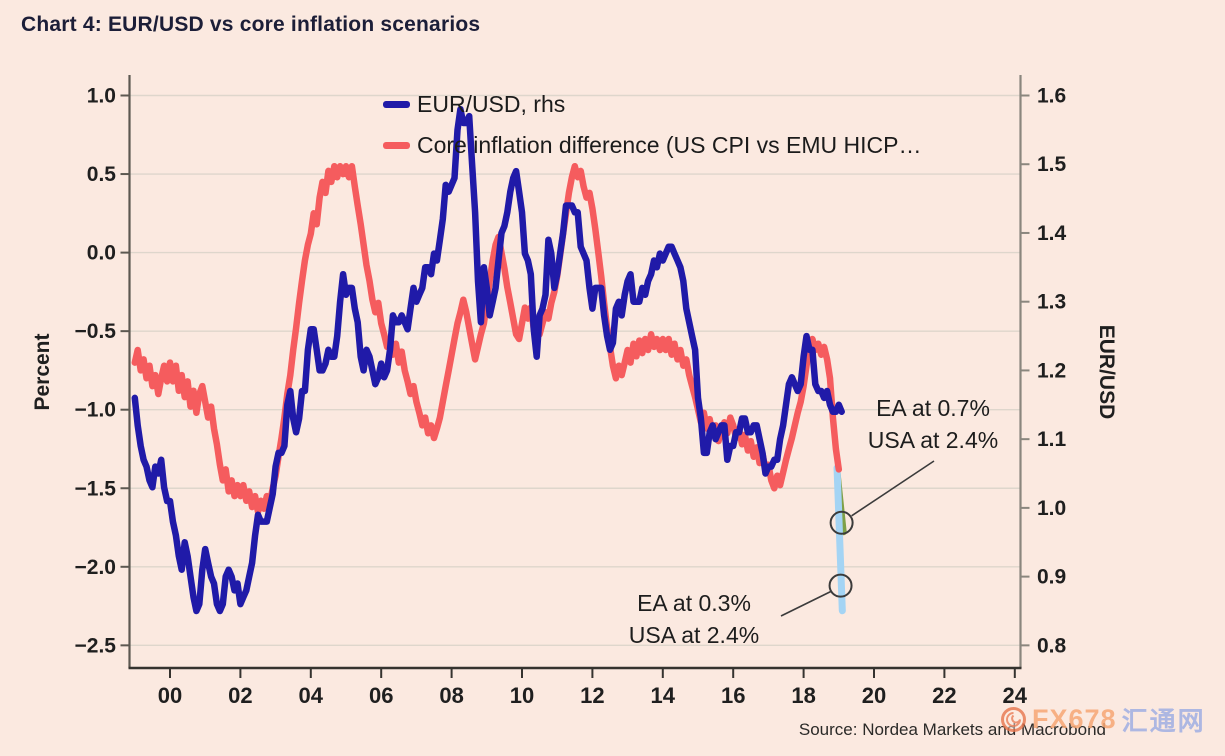 This screenshot has height=756, width=1225. Describe the element at coordinates (42, 371) in the screenshot. I see `left-axis-title: Percent` at that location.